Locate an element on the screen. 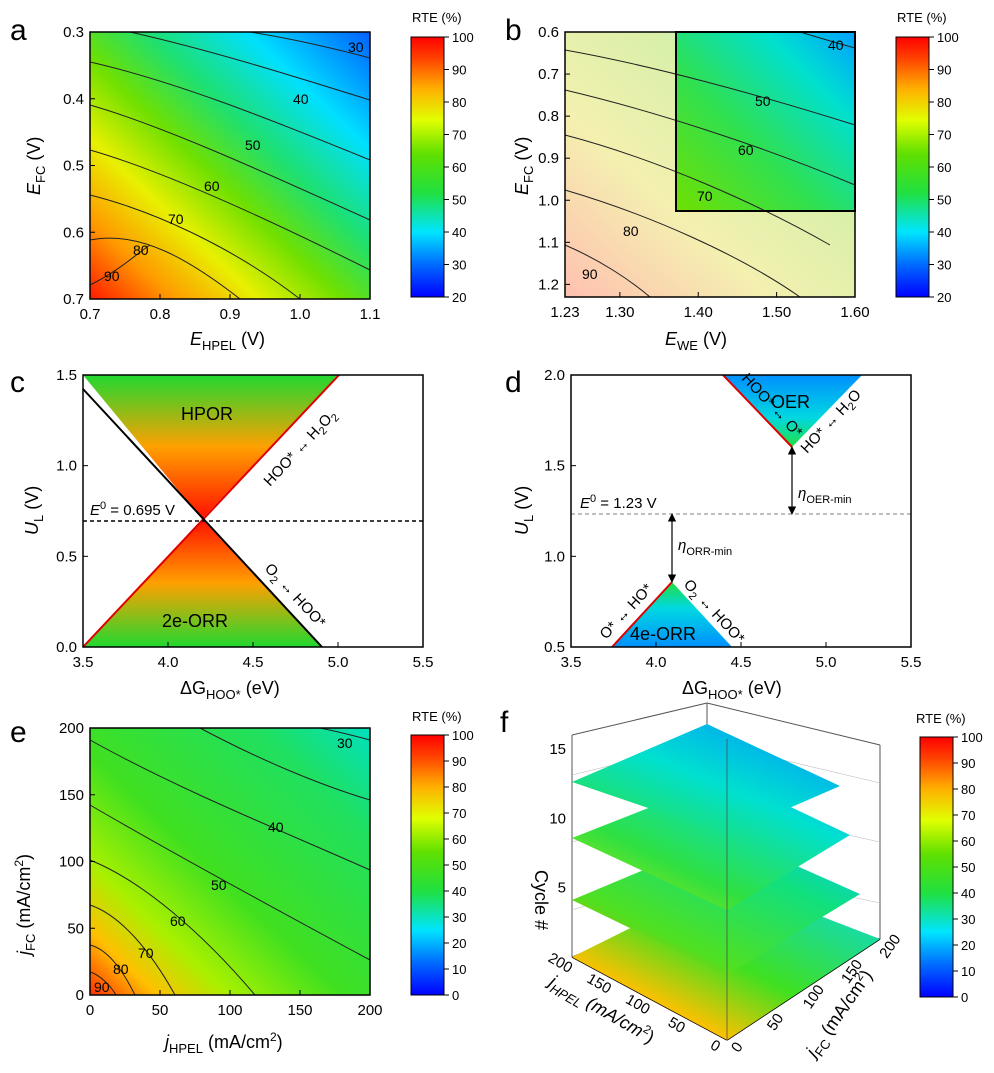 The image size is (994, 1073). panel-d-ylabel: UL (V) is located at coordinates (524, 510).